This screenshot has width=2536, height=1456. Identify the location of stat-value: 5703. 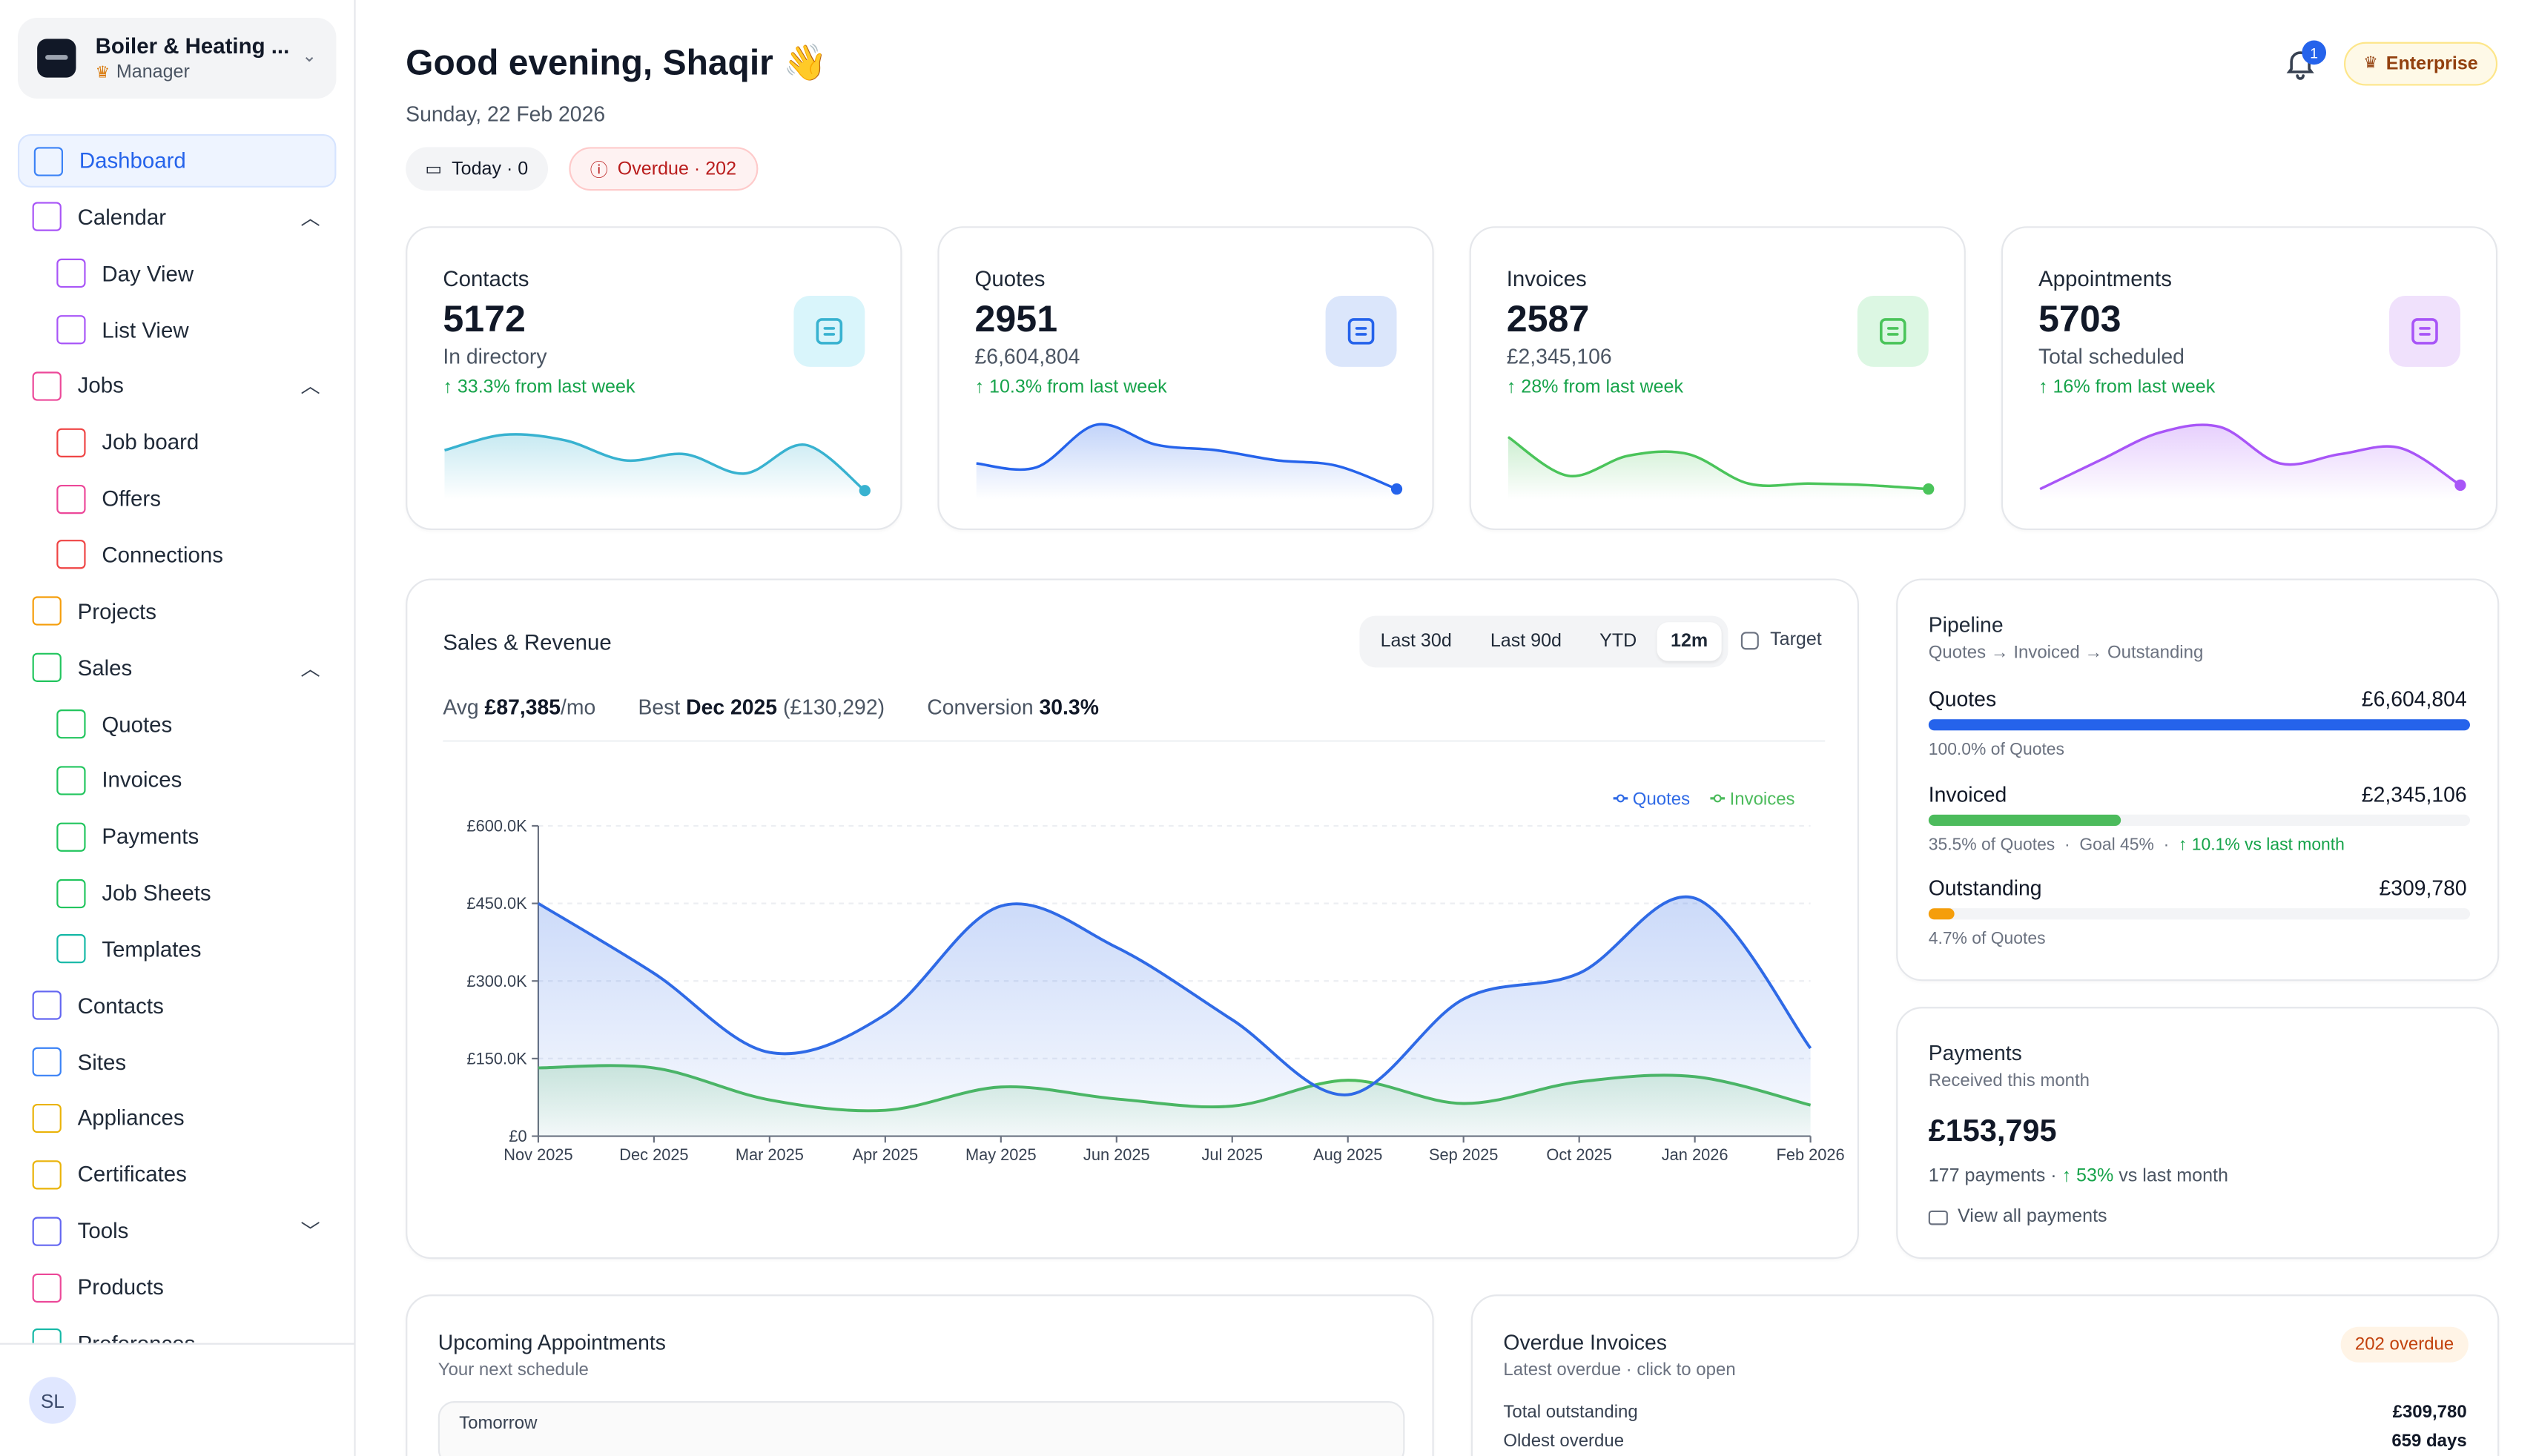
(2079, 319).